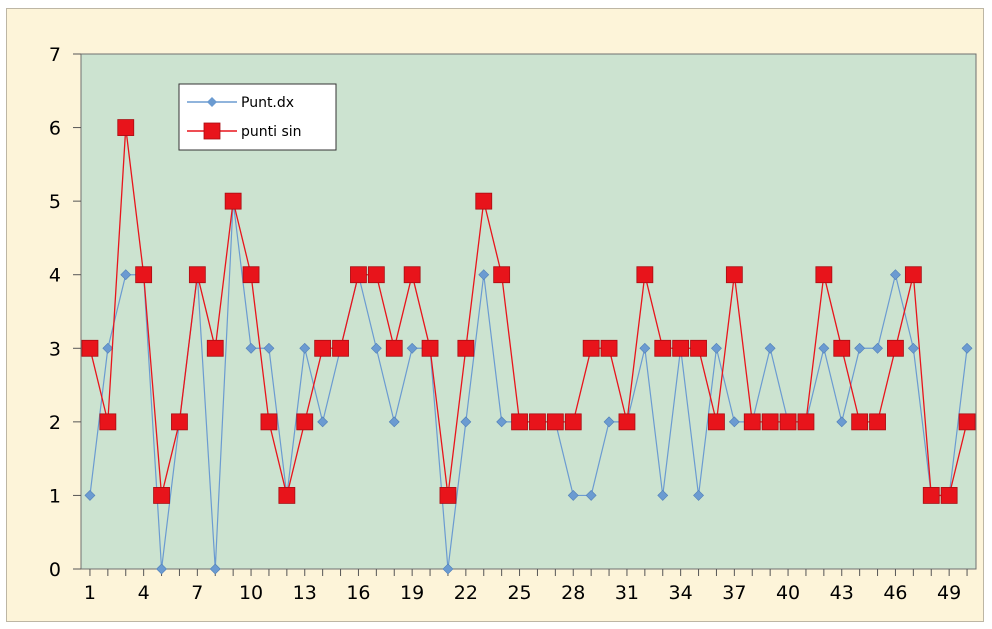 Image resolution: width=992 pixels, height=629 pixels. What do you see at coordinates (895, 593) in the screenshot?
I see `x-tick-label: 46` at bounding box center [895, 593].